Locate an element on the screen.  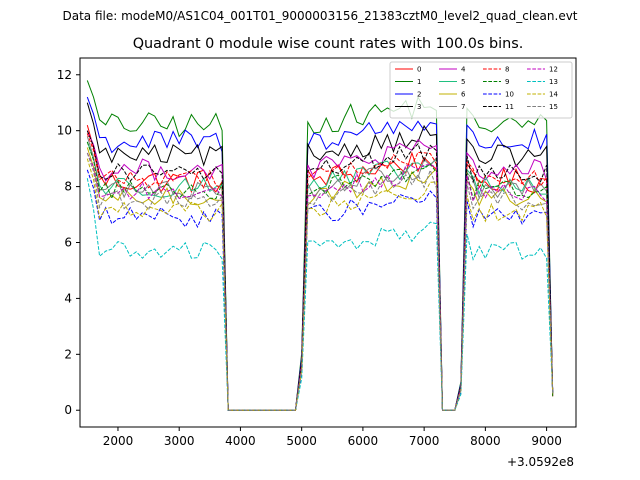
x-tick-label: 3000 is located at coordinates (179, 441).